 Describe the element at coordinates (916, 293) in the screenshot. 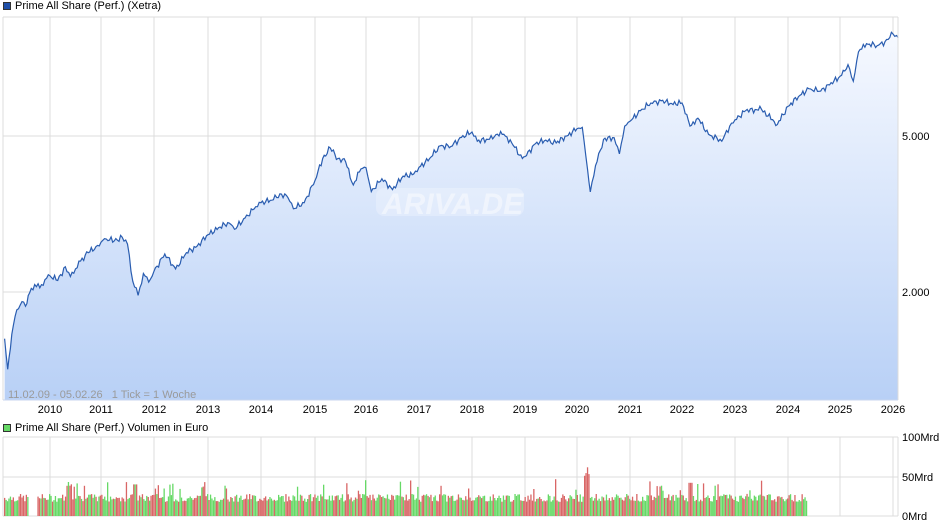

I see `y-tick-label: 2.000` at that location.